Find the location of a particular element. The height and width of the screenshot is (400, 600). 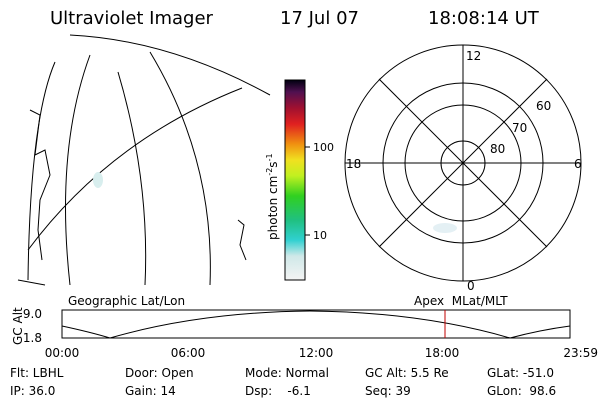

header: Ultraviolet Imager 17 Jul 07 18:08:14 UT is located at coordinates (295, 18).